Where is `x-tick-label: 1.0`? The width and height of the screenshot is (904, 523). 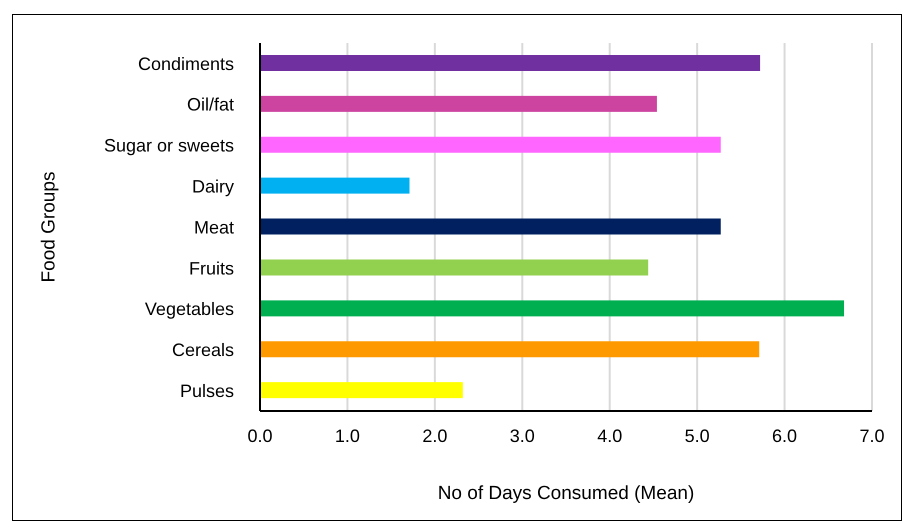
x-tick-label: 1.0 is located at coordinates (347, 436).